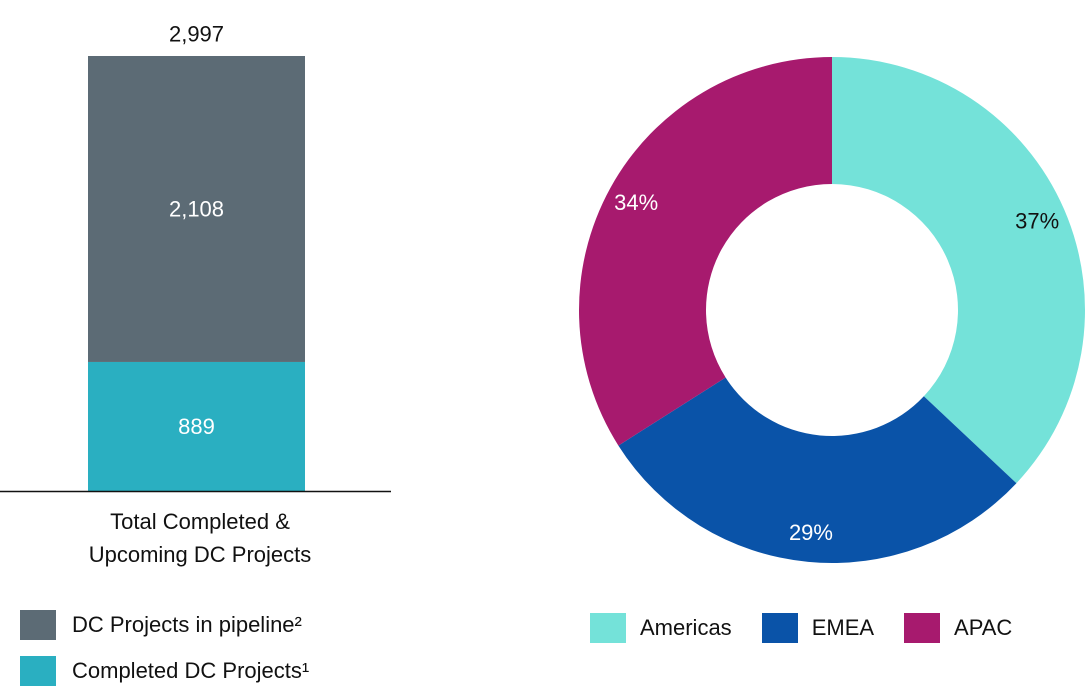 The height and width of the screenshot is (693, 1086). What do you see at coordinates (187, 624) in the screenshot?
I see `legend-label-pipeline: DC Projects in pipeline²` at bounding box center [187, 624].